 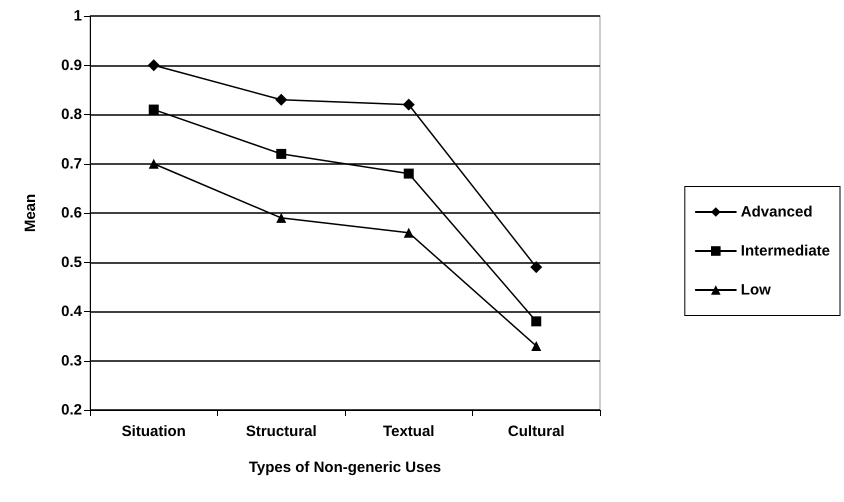 What do you see at coordinates (71, 114) in the screenshot?
I see `y-tick-label: 0.8` at bounding box center [71, 114].